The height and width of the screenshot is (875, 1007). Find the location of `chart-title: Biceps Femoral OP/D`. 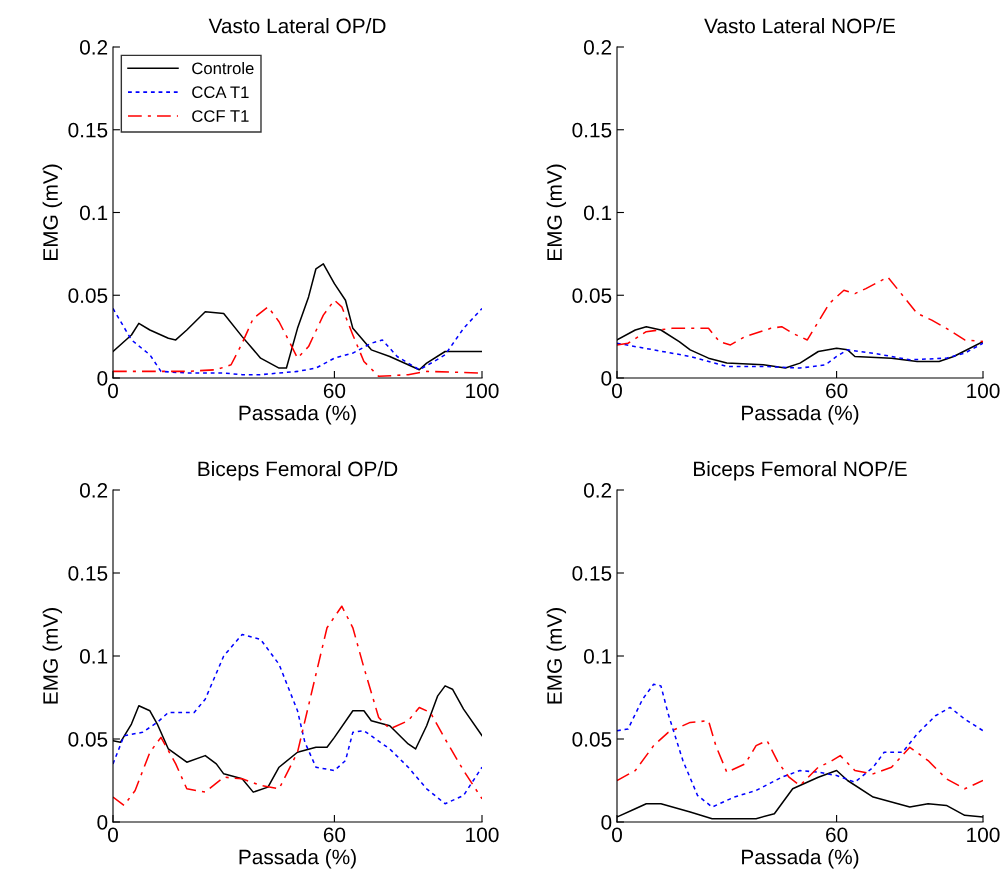

chart-title: Biceps Femoral OP/D is located at coordinates (298, 471).